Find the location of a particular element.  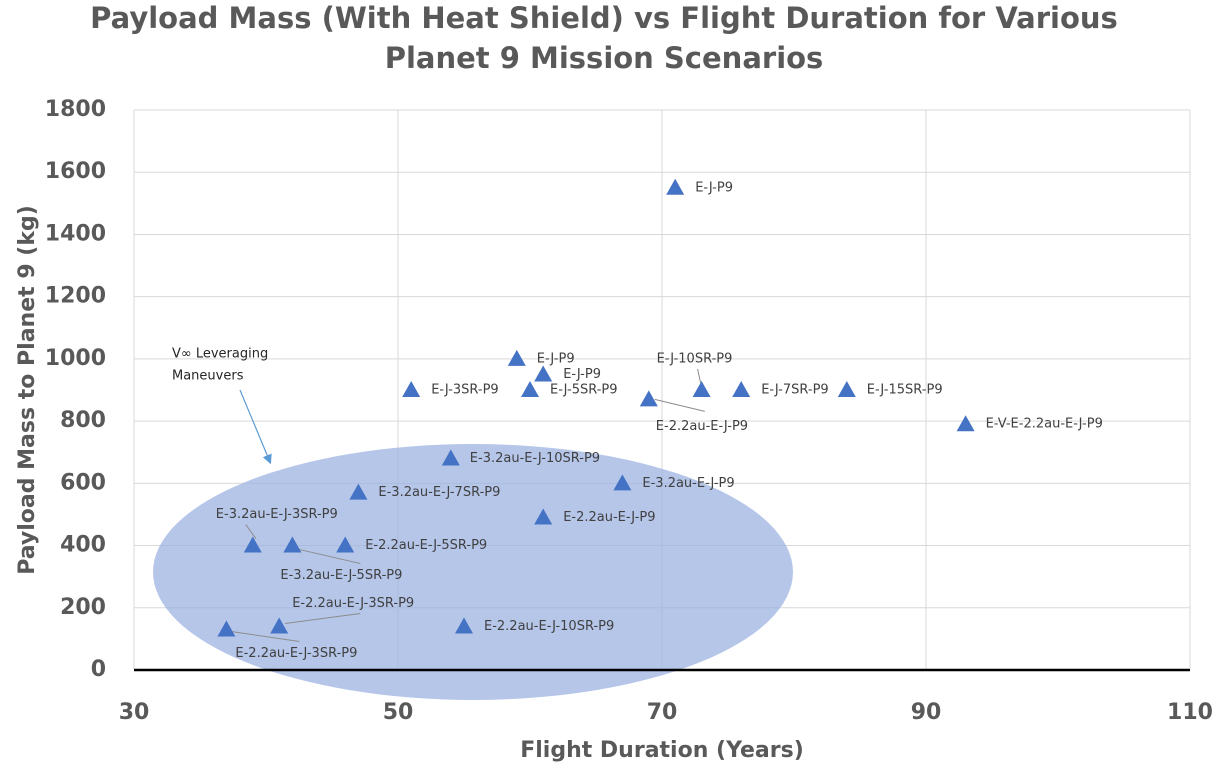

point-label: E-3.2au-E-J-7SR-P9 is located at coordinates (439, 492).